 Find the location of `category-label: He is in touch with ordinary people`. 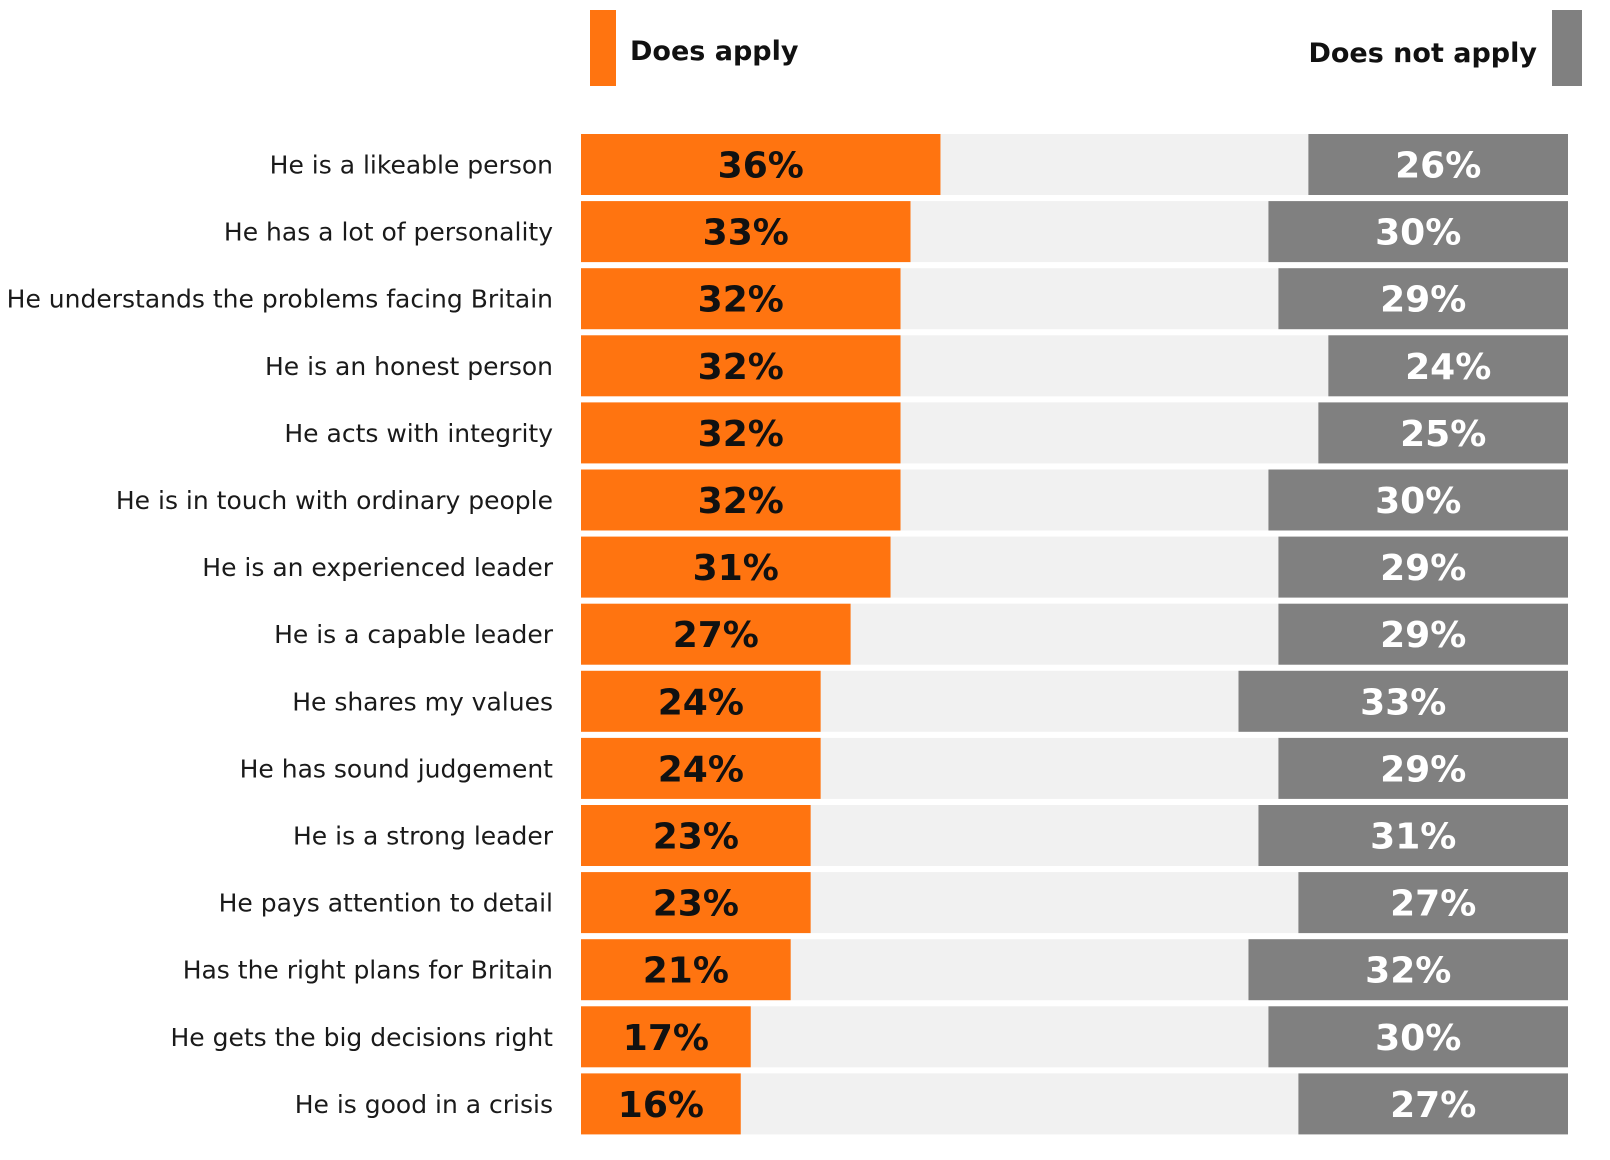

category-label: He is in touch with ordinary people is located at coordinates (334, 500).